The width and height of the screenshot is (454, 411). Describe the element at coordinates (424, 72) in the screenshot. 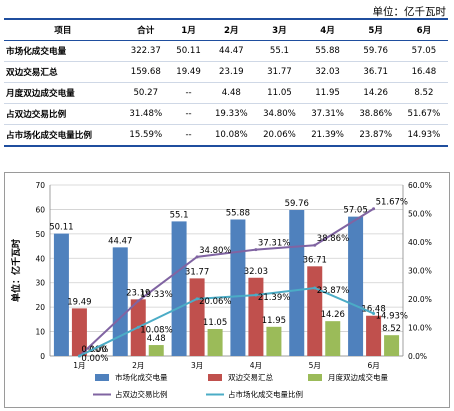

I see `table-cell: 16.48` at that location.